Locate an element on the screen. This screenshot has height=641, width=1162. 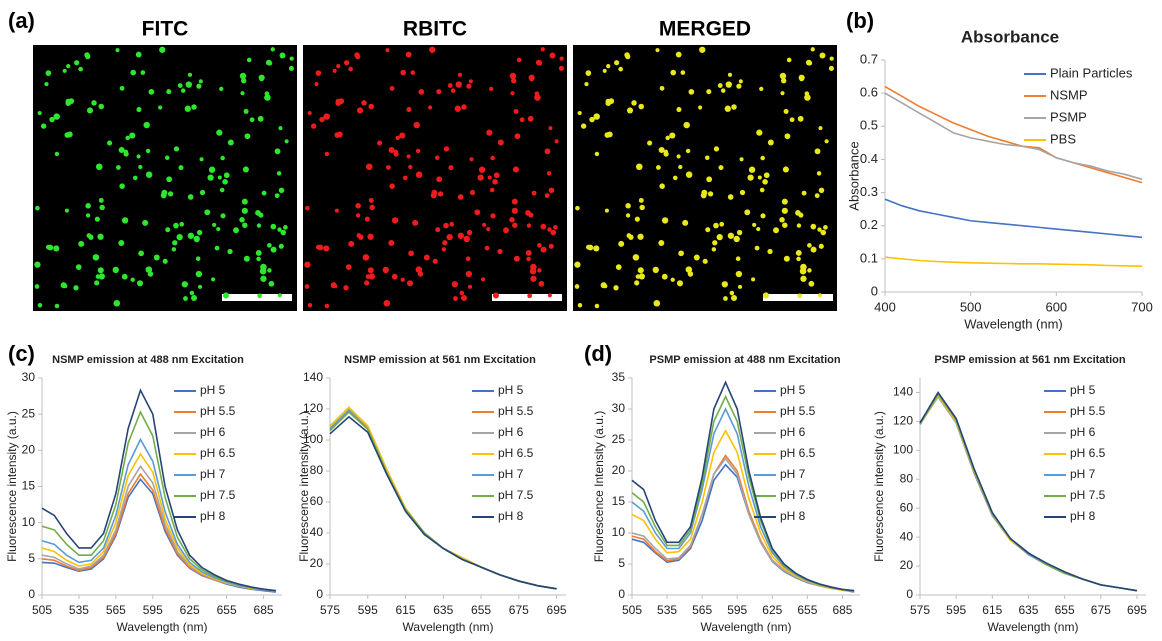
x-tick-label: 535 is located at coordinates (79, 610).